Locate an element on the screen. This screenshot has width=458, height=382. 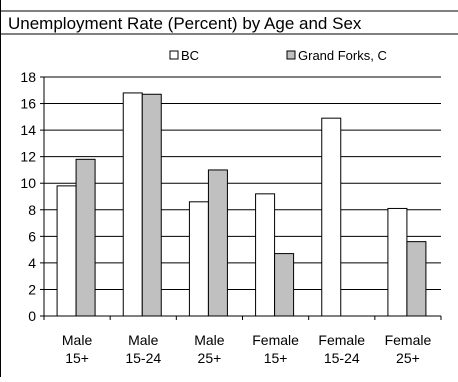
y-tick-label: 16 is located at coordinates (28, 104).